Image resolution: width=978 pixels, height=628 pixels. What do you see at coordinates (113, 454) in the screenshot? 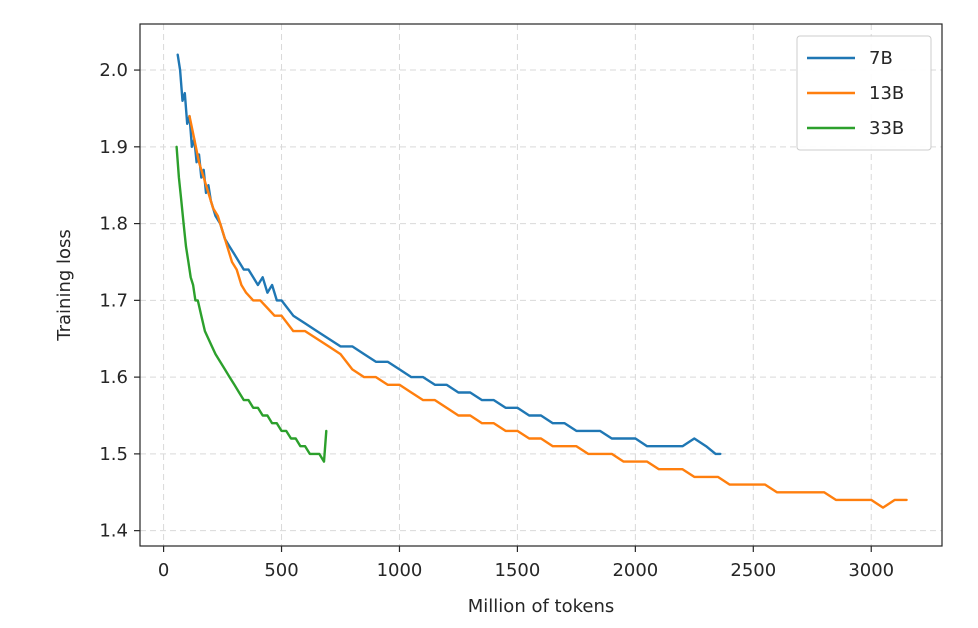
I see `y-tick-label: 1.5` at bounding box center [113, 454].